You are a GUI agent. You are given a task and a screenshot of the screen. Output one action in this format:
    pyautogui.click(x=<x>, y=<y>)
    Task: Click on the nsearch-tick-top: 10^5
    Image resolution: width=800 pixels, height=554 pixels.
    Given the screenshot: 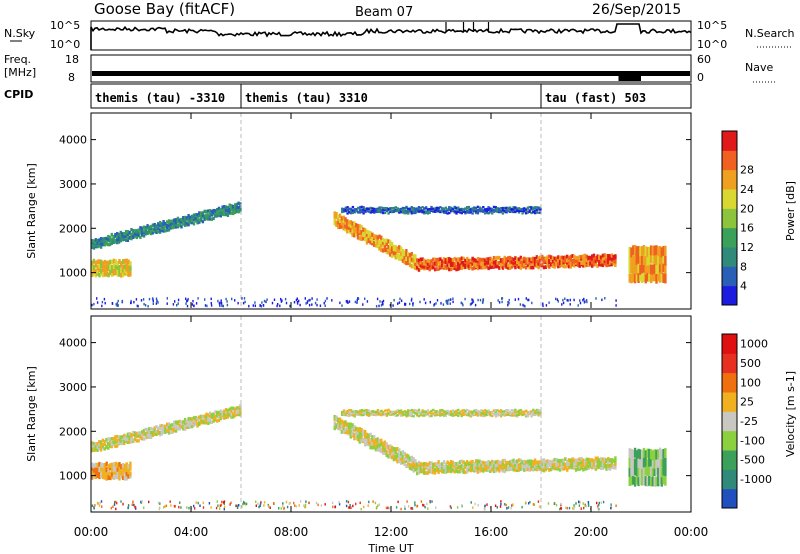 What is the action you would take?
    pyautogui.click(x=712, y=25)
    